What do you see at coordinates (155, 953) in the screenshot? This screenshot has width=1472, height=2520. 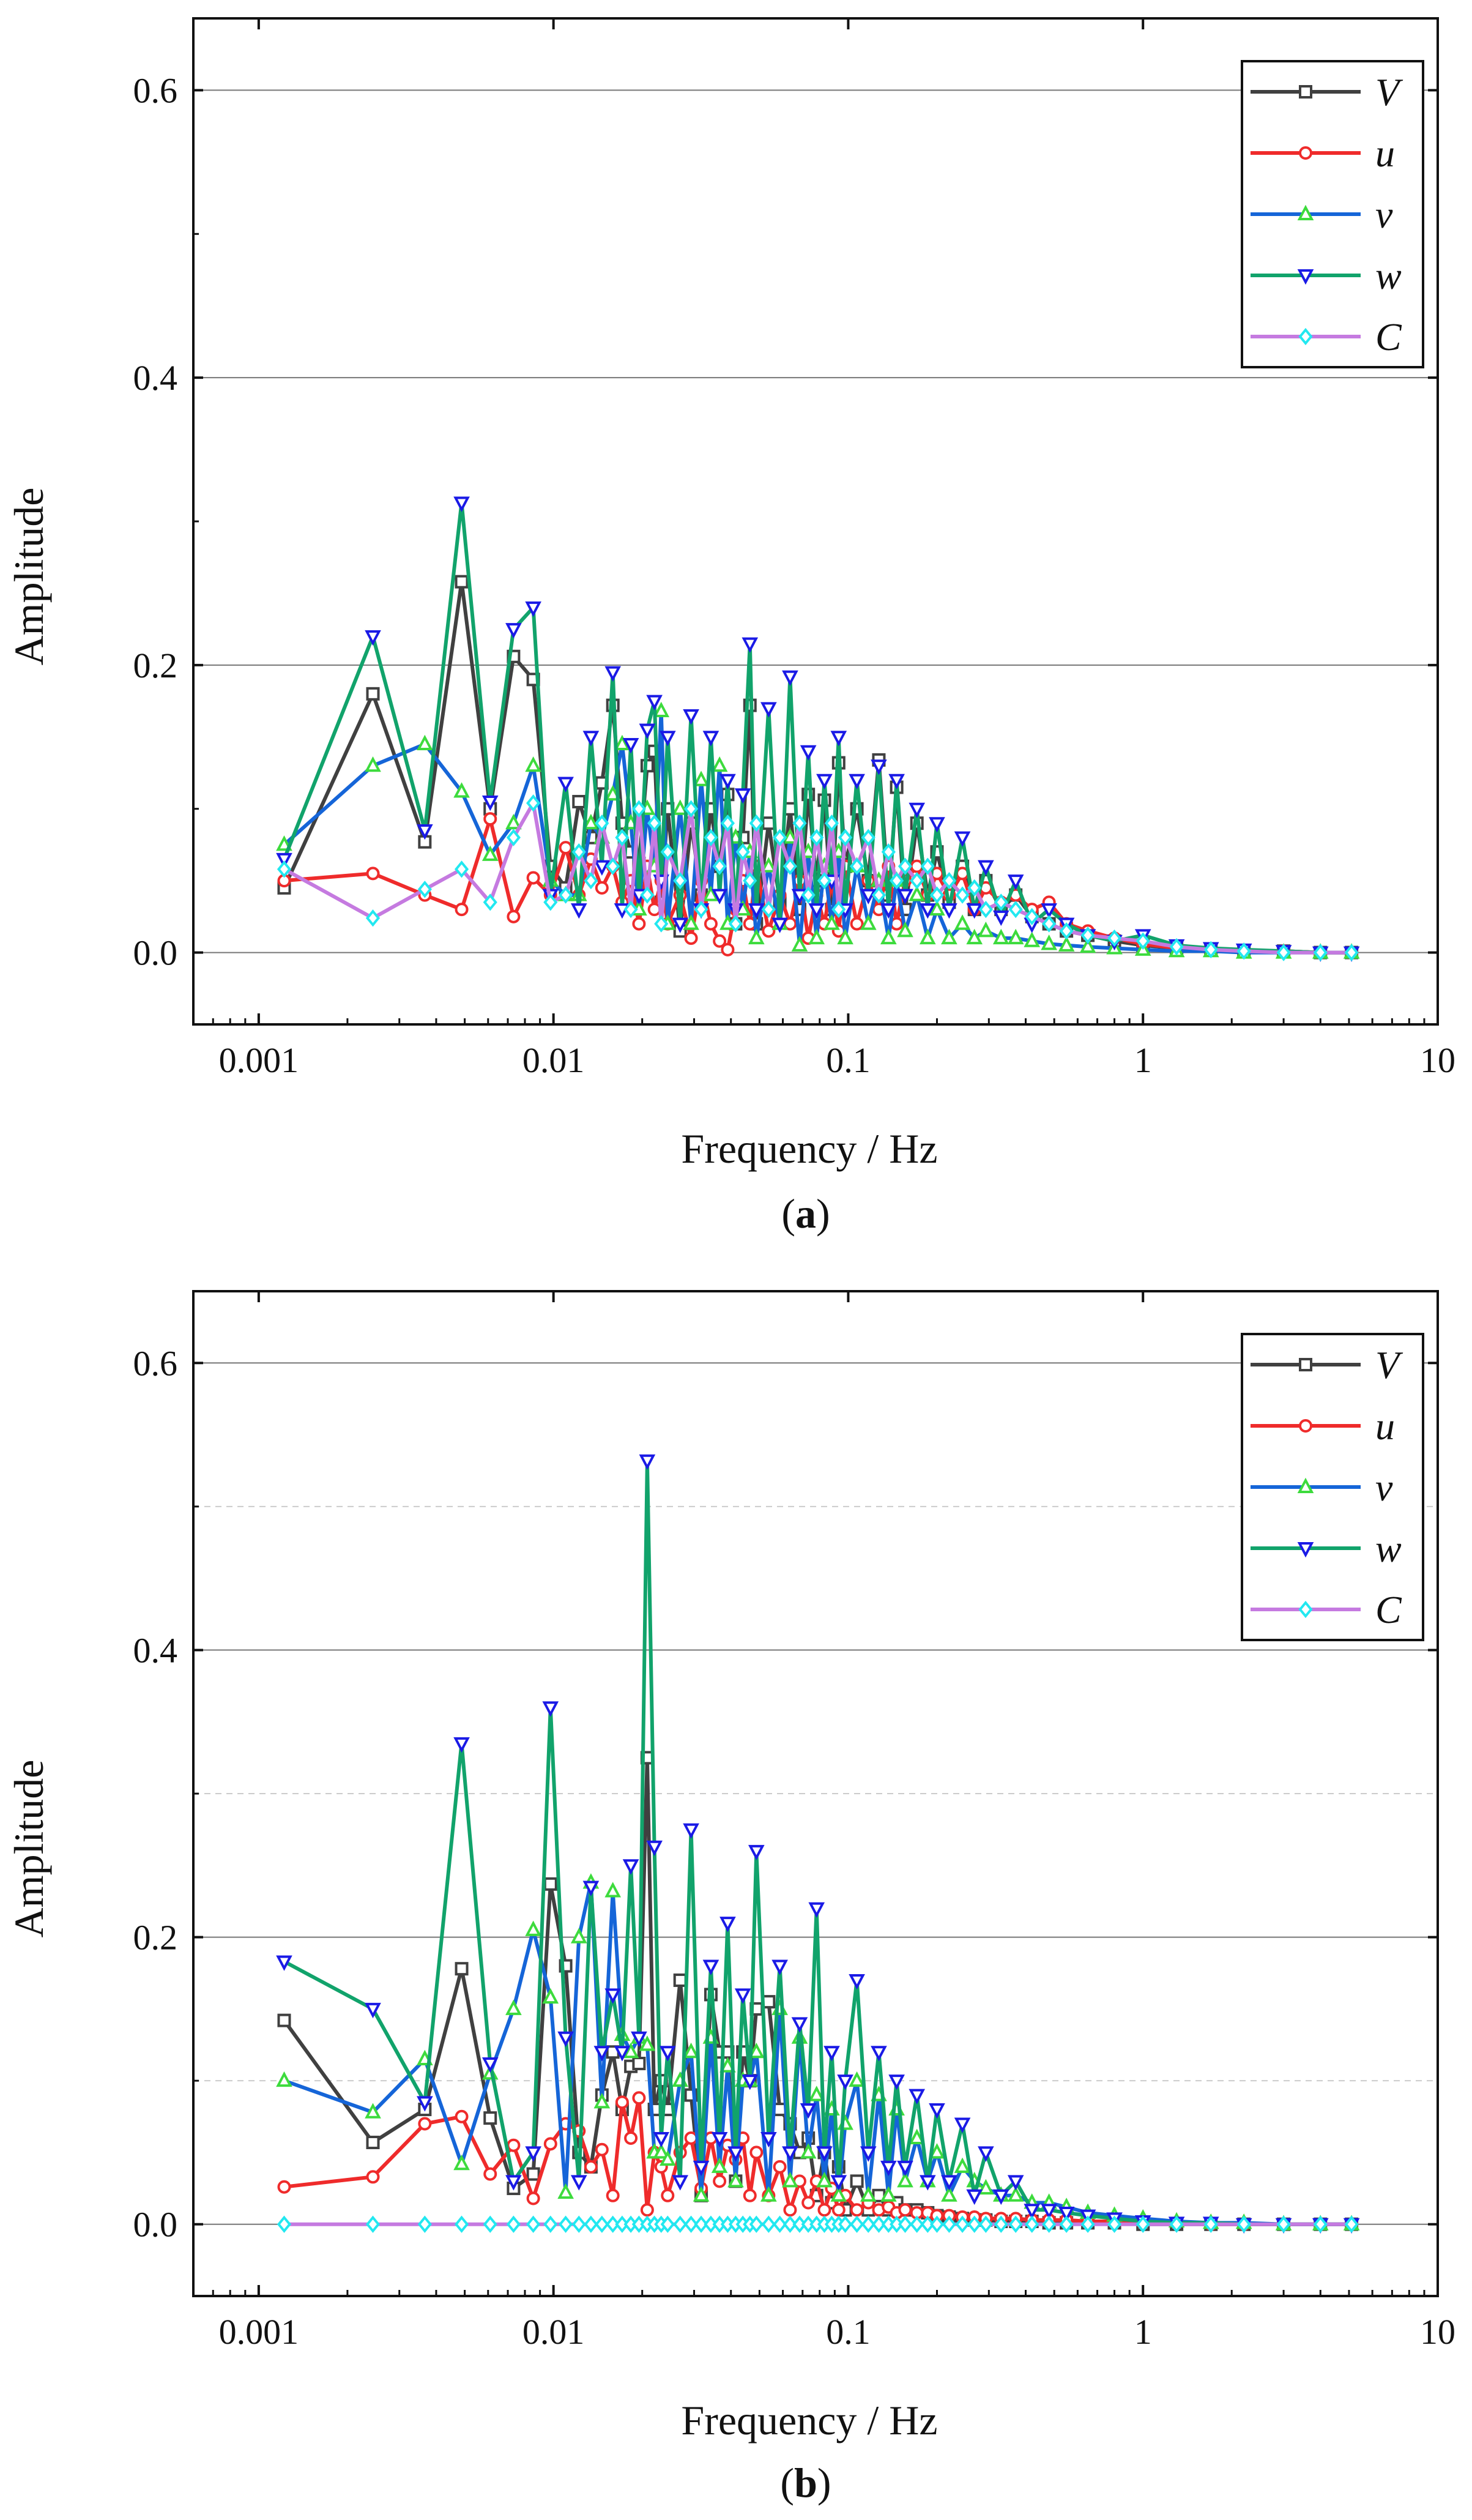 I see `y-tick-label: 0.0` at bounding box center [155, 953].